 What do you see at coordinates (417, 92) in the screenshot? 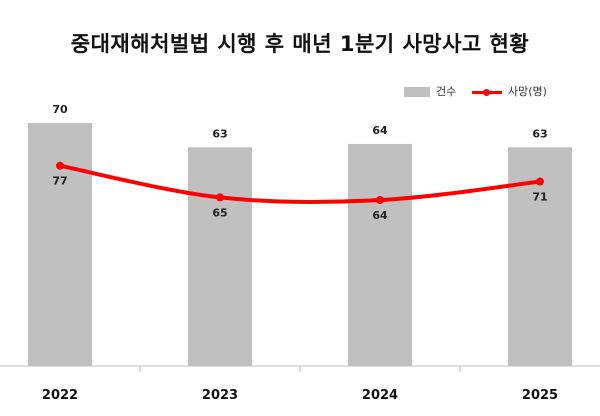
I see `legend-swatch-bar` at bounding box center [417, 92].